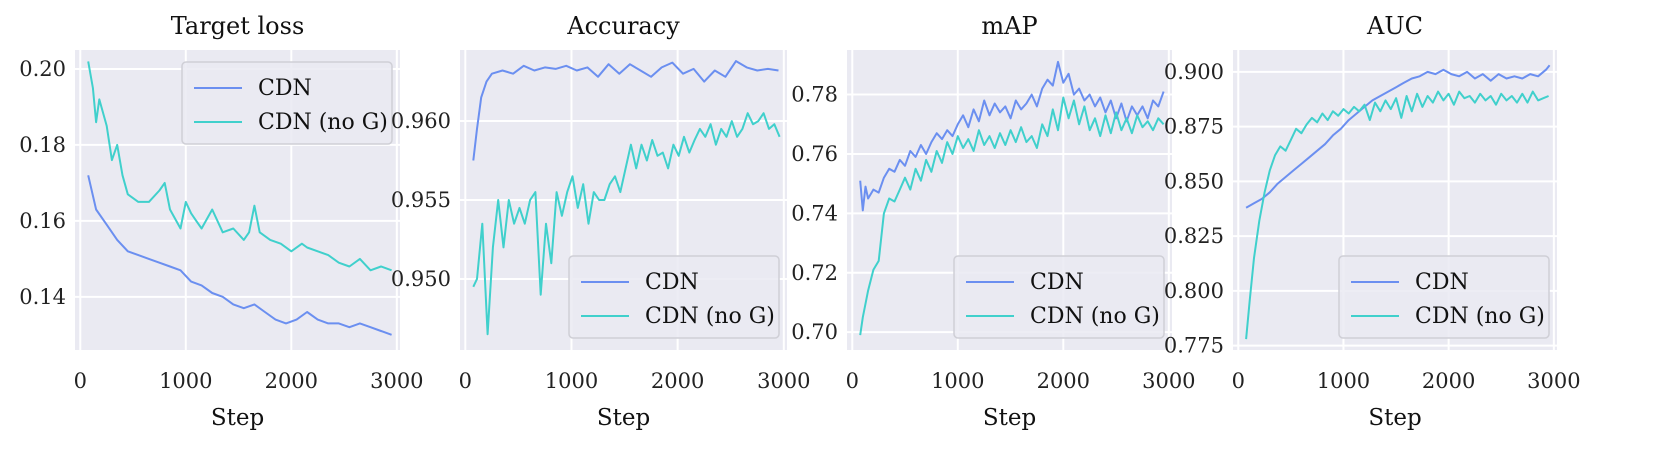 Image resolution: width=1660 pixels, height=470 pixels. Describe the element at coordinates (42, 221) in the screenshot. I see `y-tick-label: 0.16` at that location.